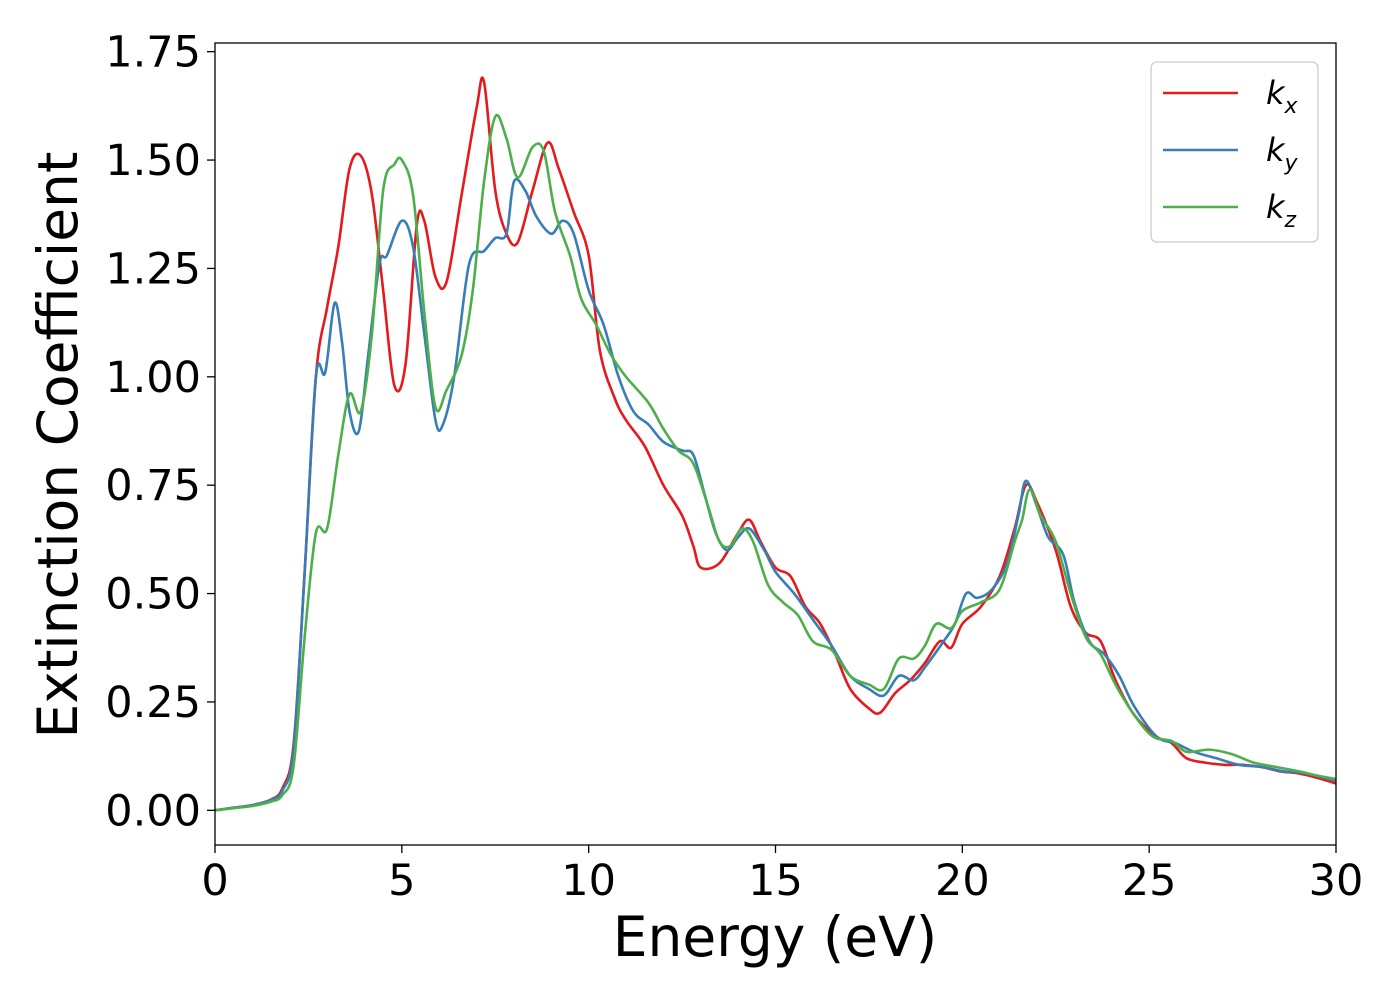 Image resolution: width=1400 pixels, height=1000 pixels. Describe the element at coordinates (153, 486) in the screenshot. I see `y-tick-label: 0.75` at that location.